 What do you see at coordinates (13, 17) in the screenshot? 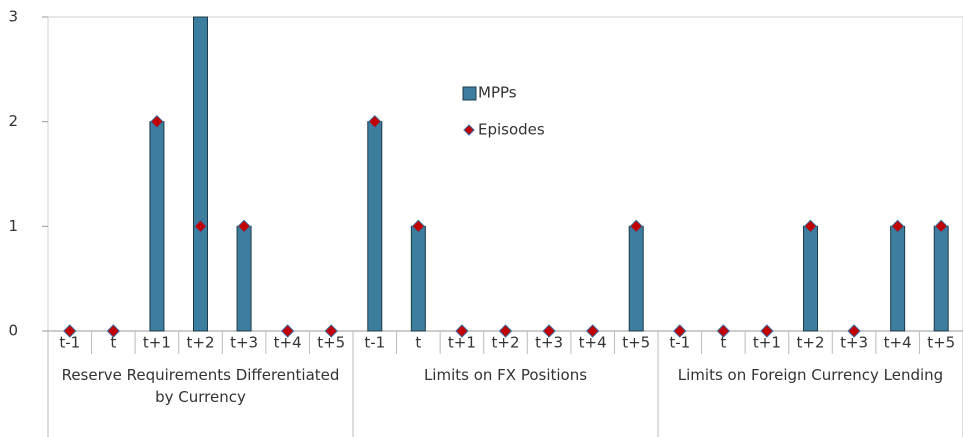
I see `y-tick-label: 3` at bounding box center [13, 17].